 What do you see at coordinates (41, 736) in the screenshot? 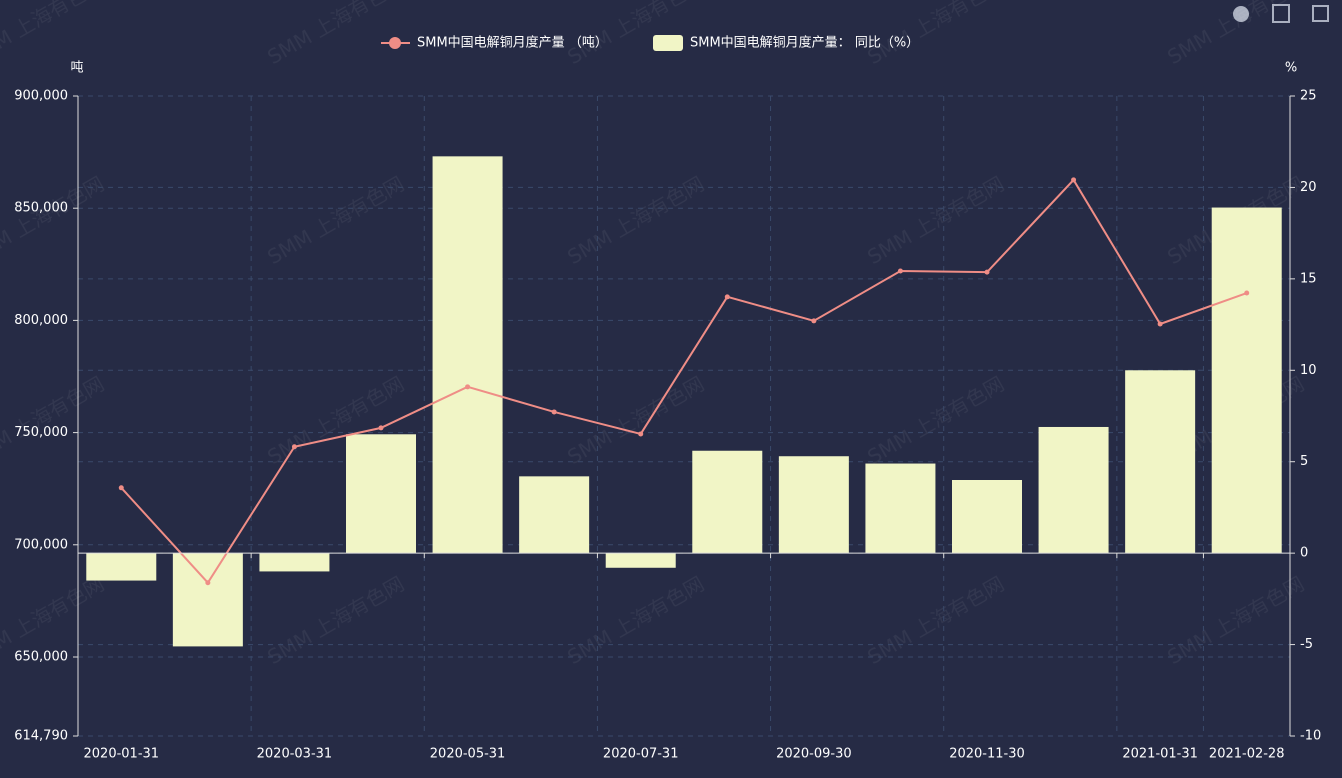
I see `y-tick-label: 614,790` at bounding box center [41, 736].